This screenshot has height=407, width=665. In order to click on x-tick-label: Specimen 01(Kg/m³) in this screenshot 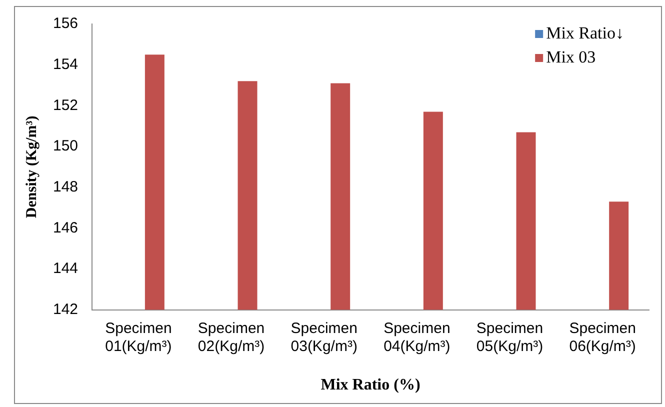, I will do `click(138, 337)`.